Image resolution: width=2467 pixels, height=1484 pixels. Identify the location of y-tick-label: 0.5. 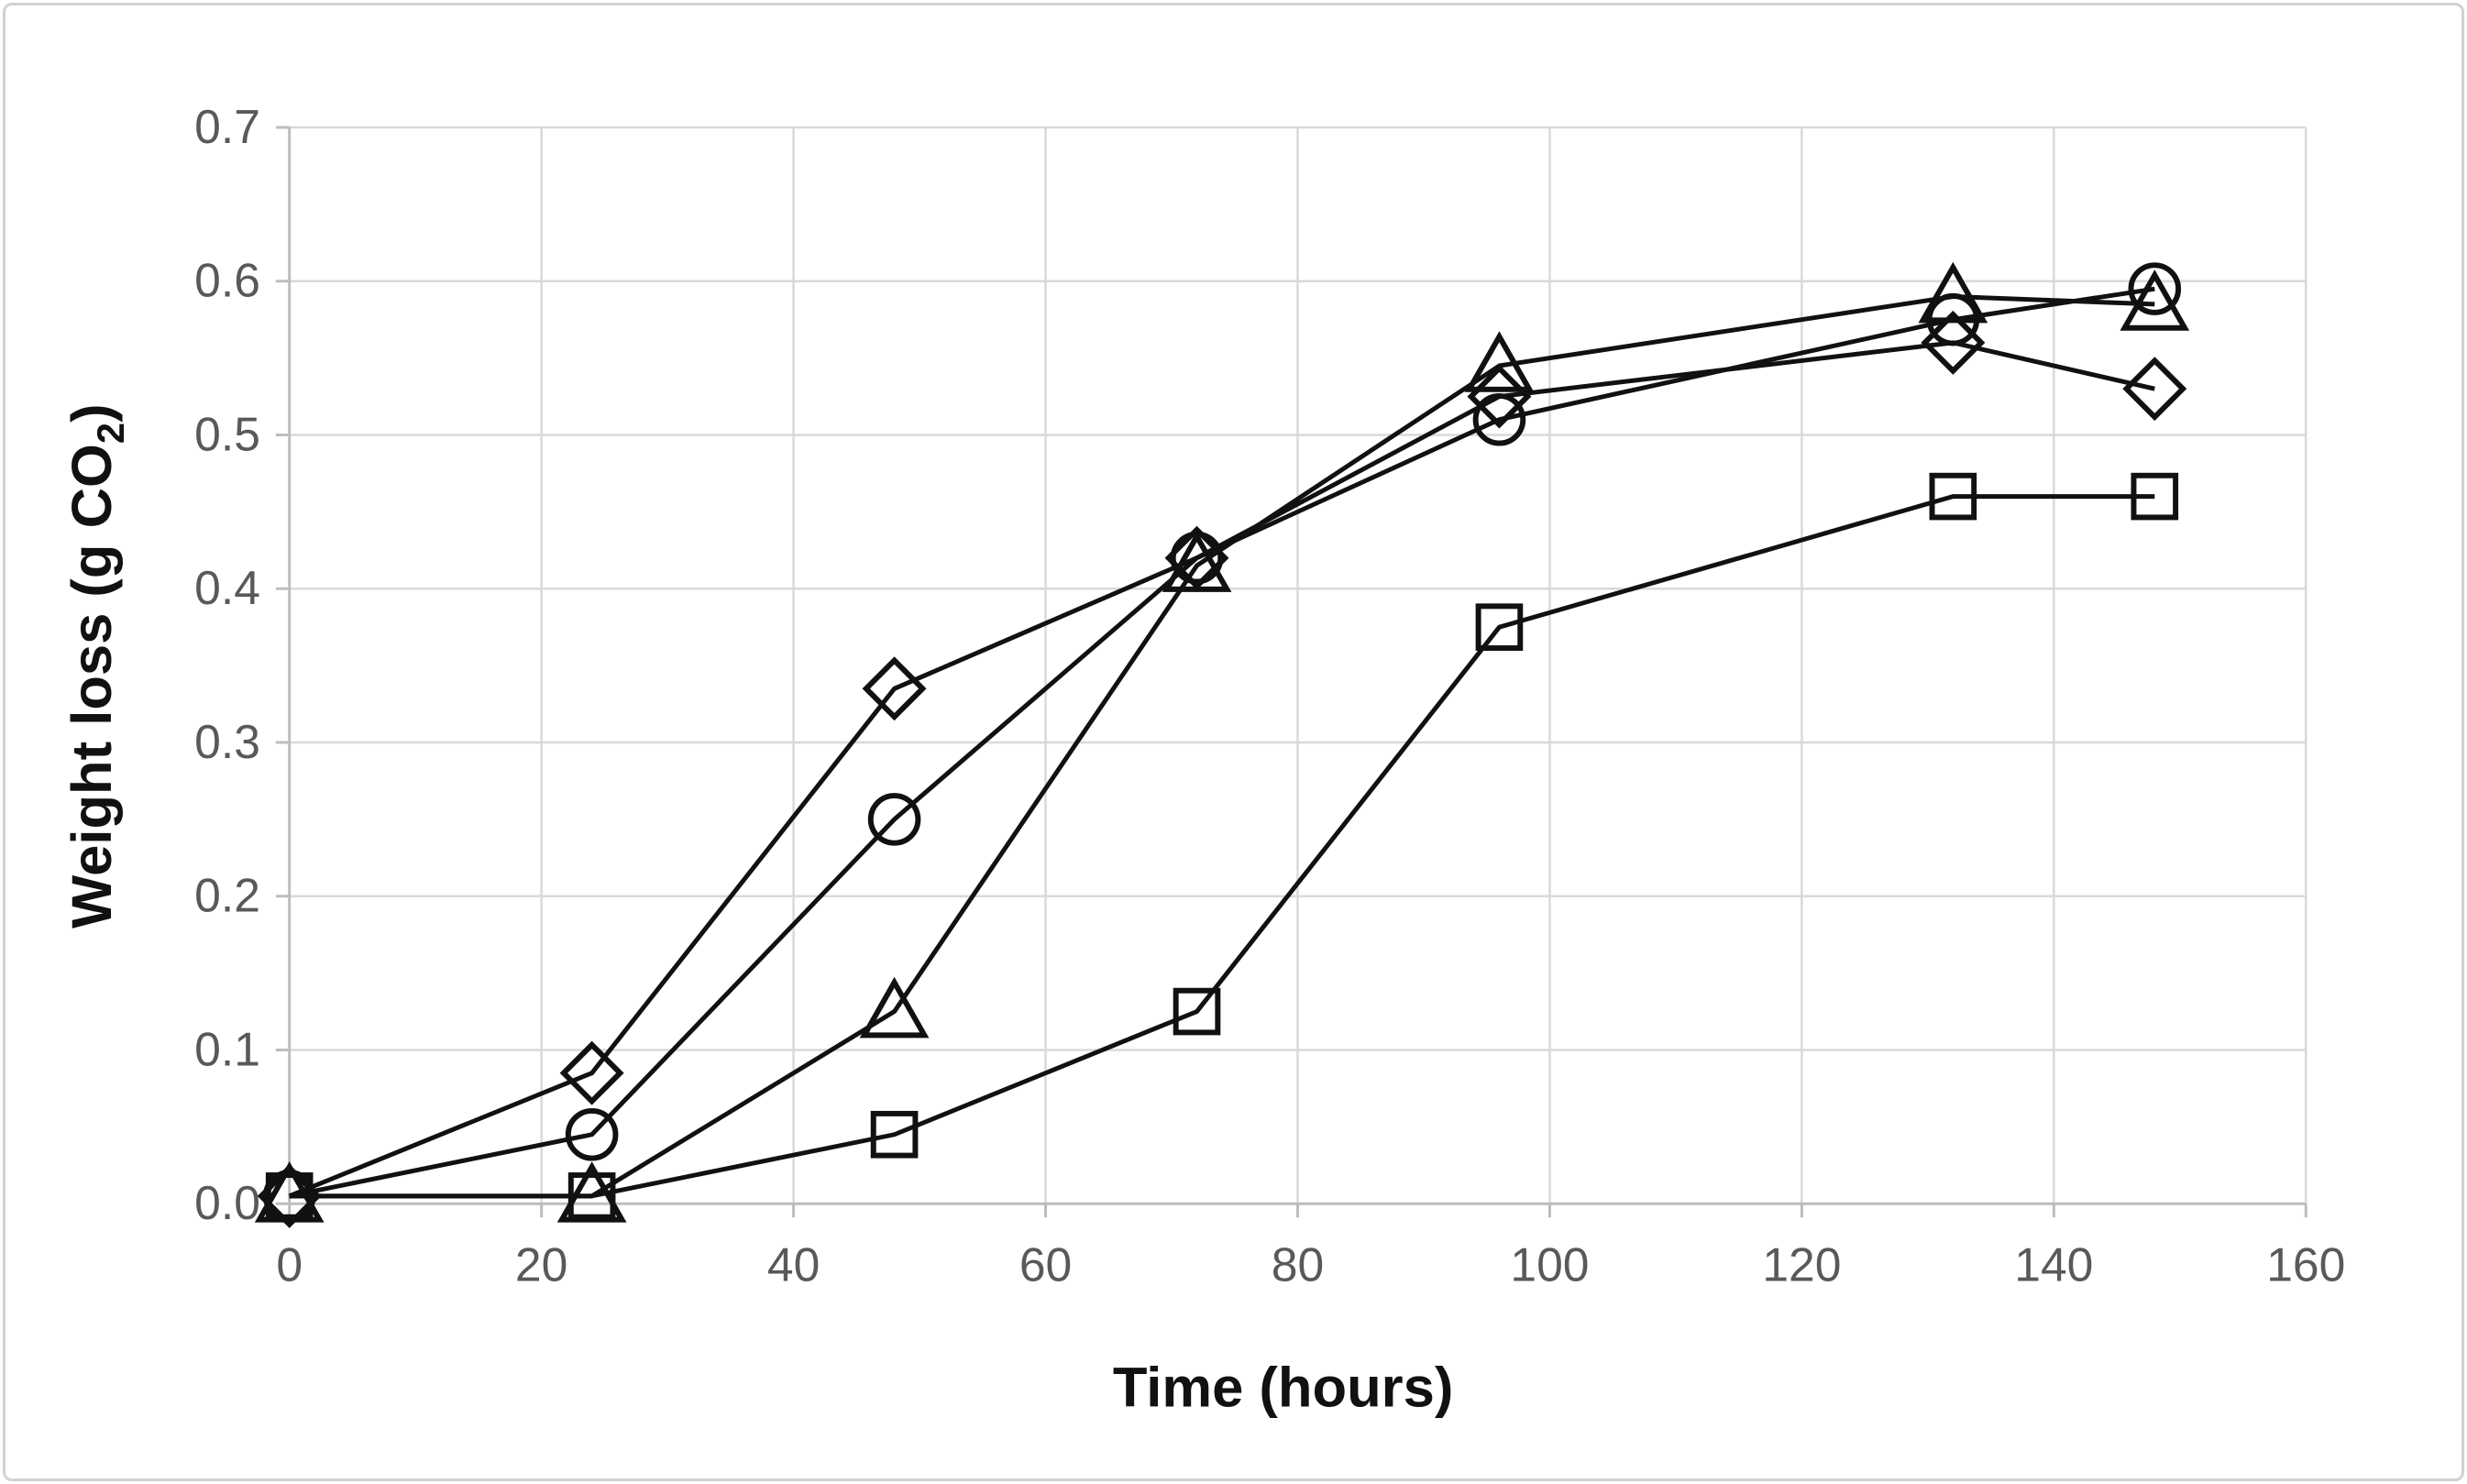
(227, 433).